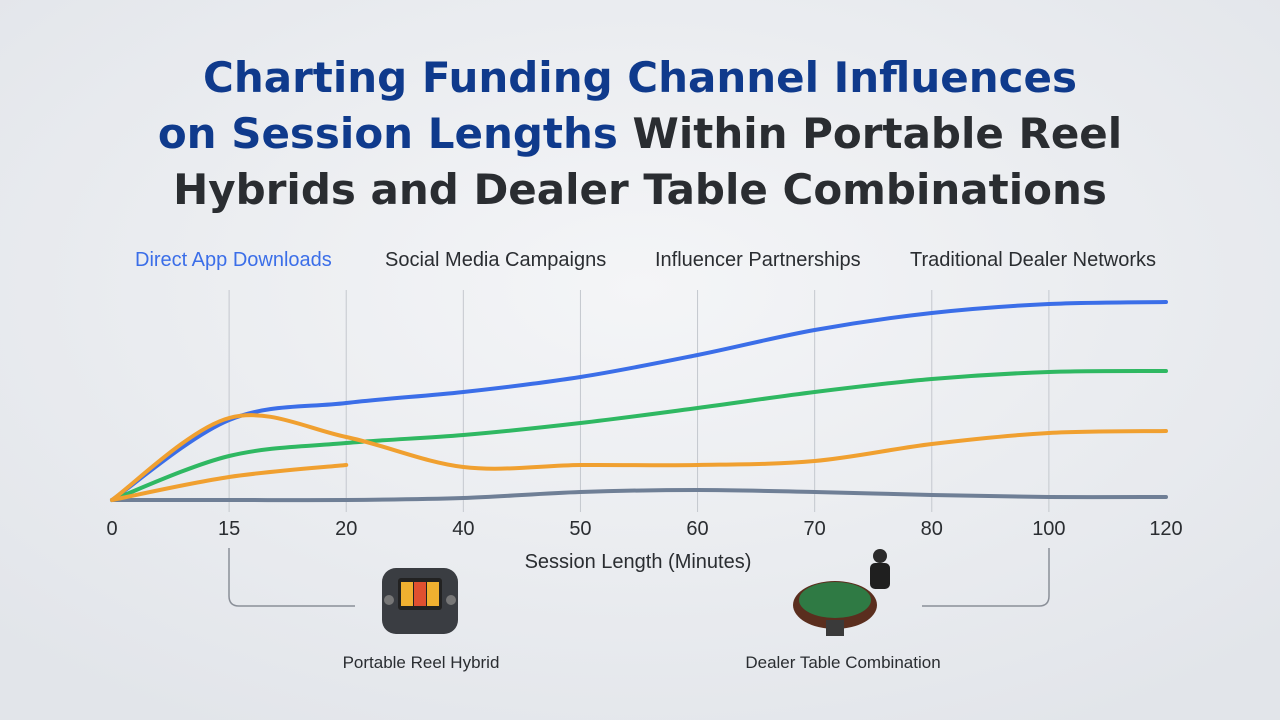 The image size is (1280, 720). What do you see at coordinates (1033, 260) in the screenshot?
I see `legend-label: Traditional Dealer Networks` at bounding box center [1033, 260].